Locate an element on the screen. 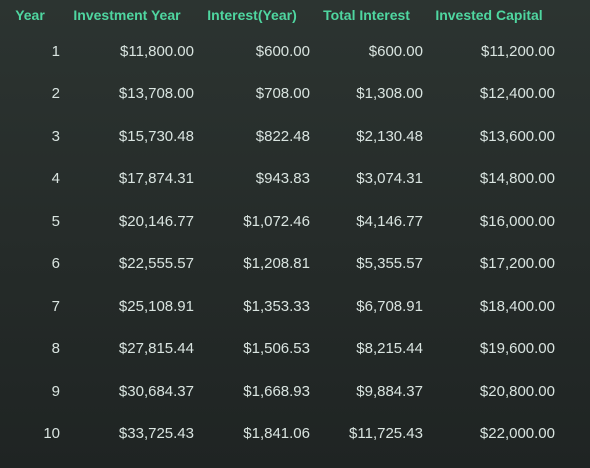 This screenshot has height=468, width=590. header-total-interest: Total Interest is located at coordinates (366, 15).